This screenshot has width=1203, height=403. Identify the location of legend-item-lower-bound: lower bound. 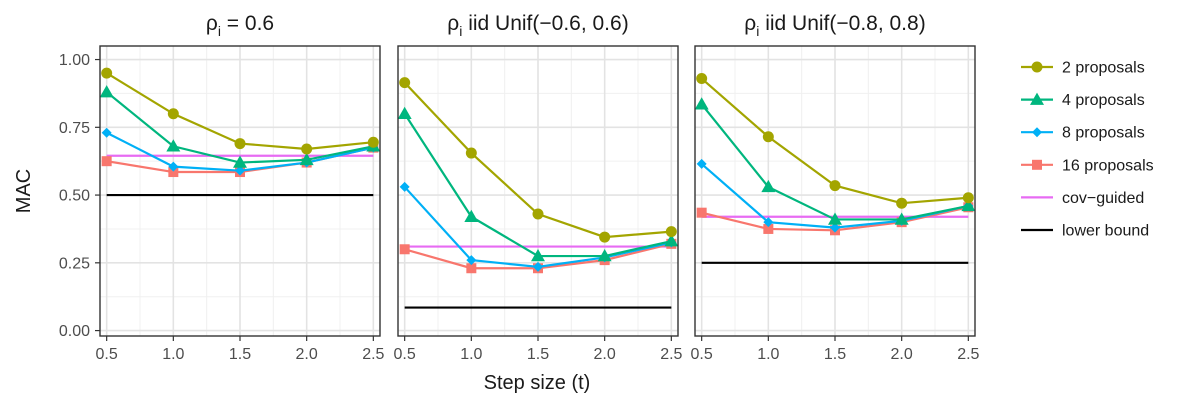
(1085, 231).